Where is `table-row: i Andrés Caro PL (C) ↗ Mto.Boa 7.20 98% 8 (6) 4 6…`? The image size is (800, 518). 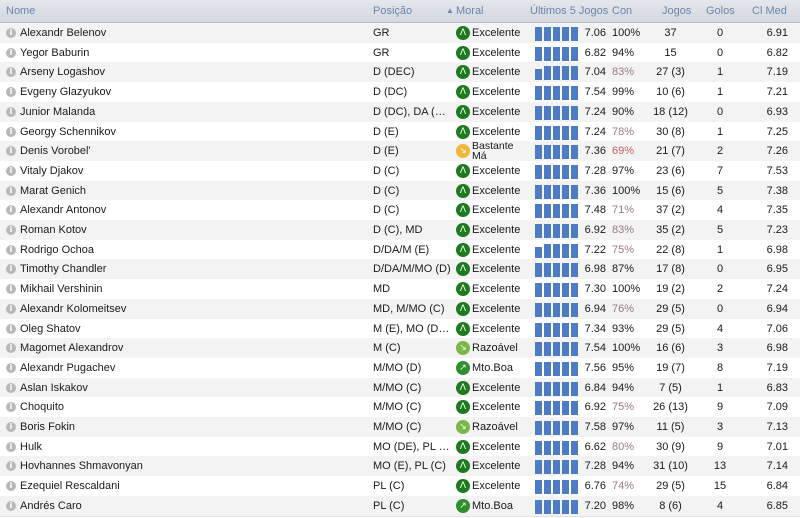 table-row: i Andrés Caro PL (C) ↗ Mto.Boa 7.20 98% 8 (6) 4 6… is located at coordinates (400, 506).